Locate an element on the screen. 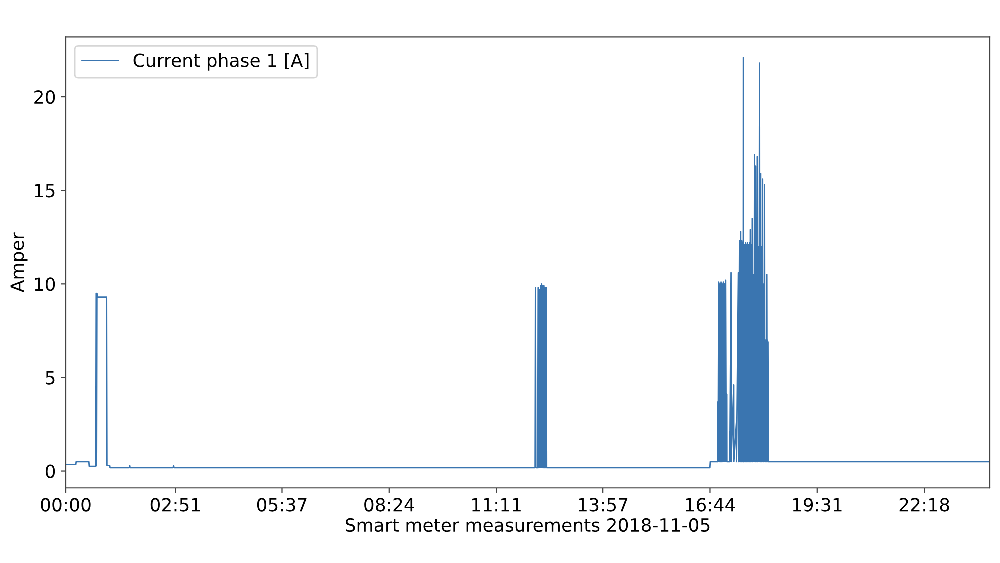 This screenshot has height=563, width=1000. x-tick-label: 02:51 is located at coordinates (175, 505).